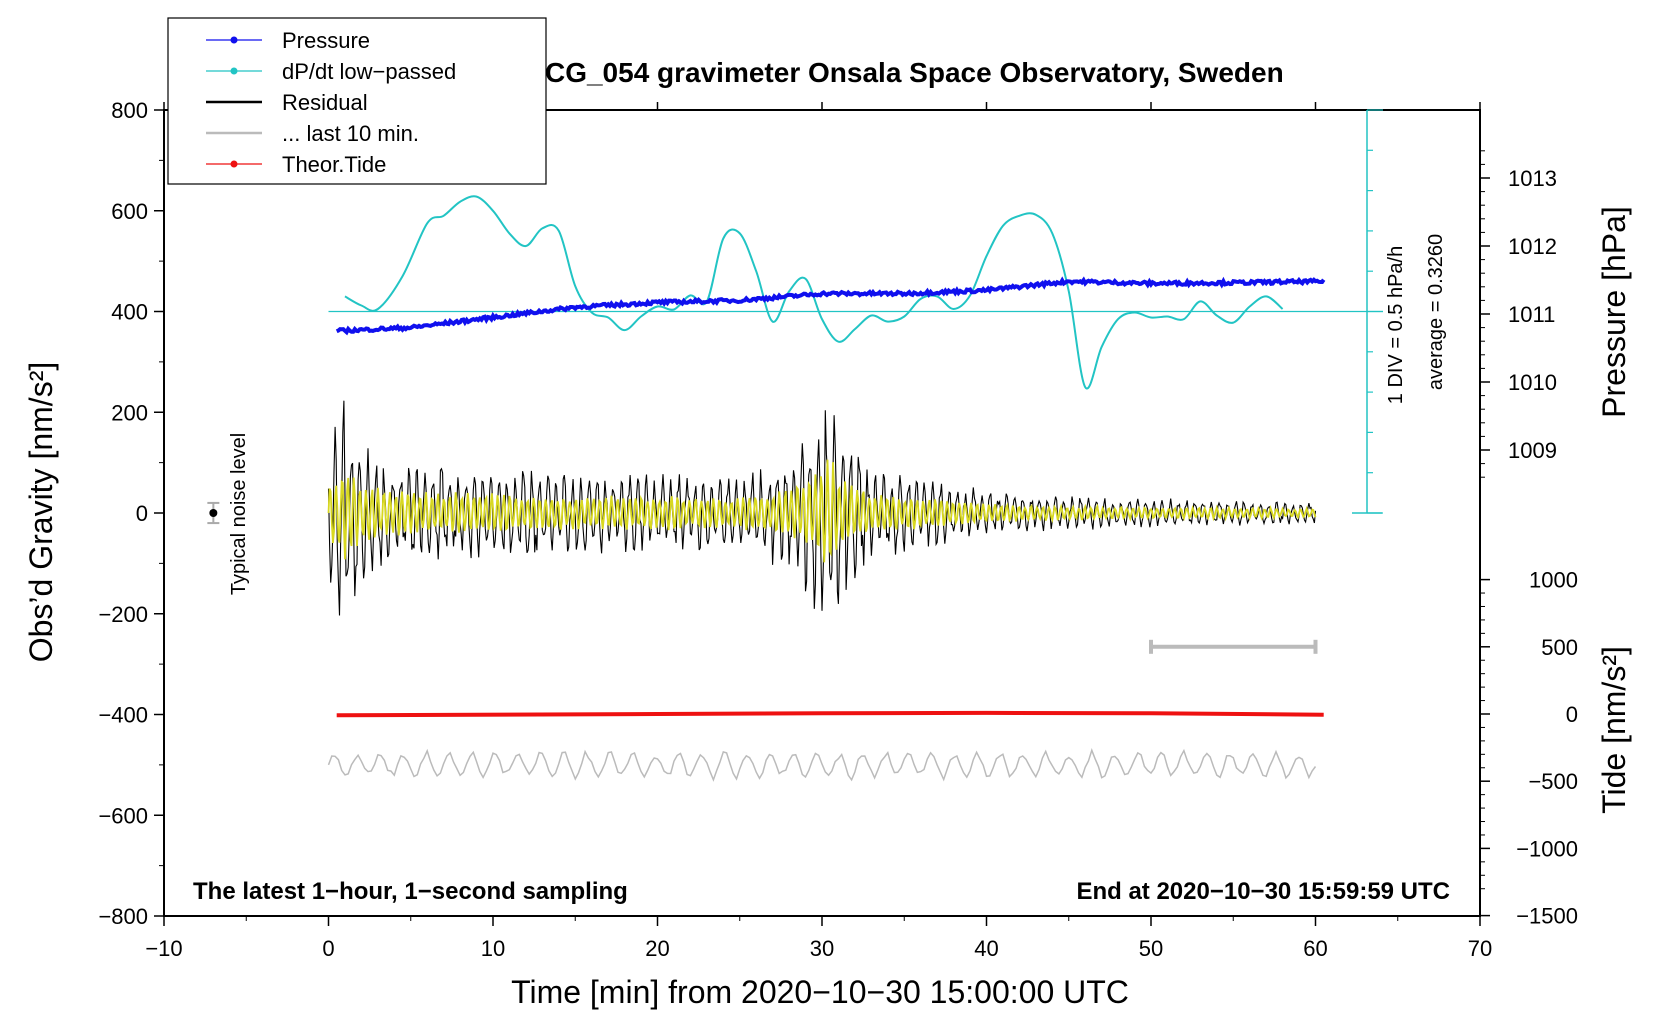 The image size is (1660, 1020). I want to click on pressure-tick-label: 1012, so click(1532, 246).